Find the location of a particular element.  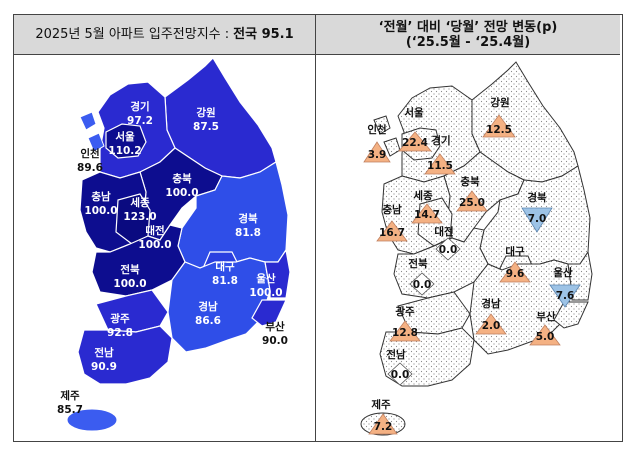

rvalue-ulsan: 7.6 is located at coordinates (565, 296).